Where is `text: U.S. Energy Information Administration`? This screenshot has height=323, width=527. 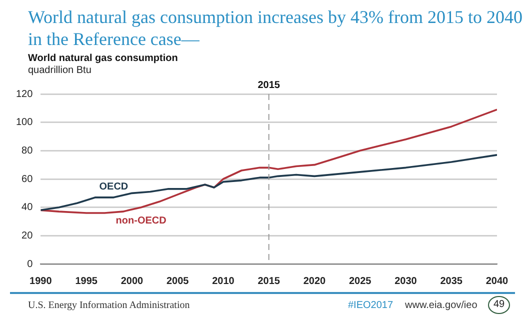 text: U.S. Energy Information Administration is located at coordinates (109, 305).